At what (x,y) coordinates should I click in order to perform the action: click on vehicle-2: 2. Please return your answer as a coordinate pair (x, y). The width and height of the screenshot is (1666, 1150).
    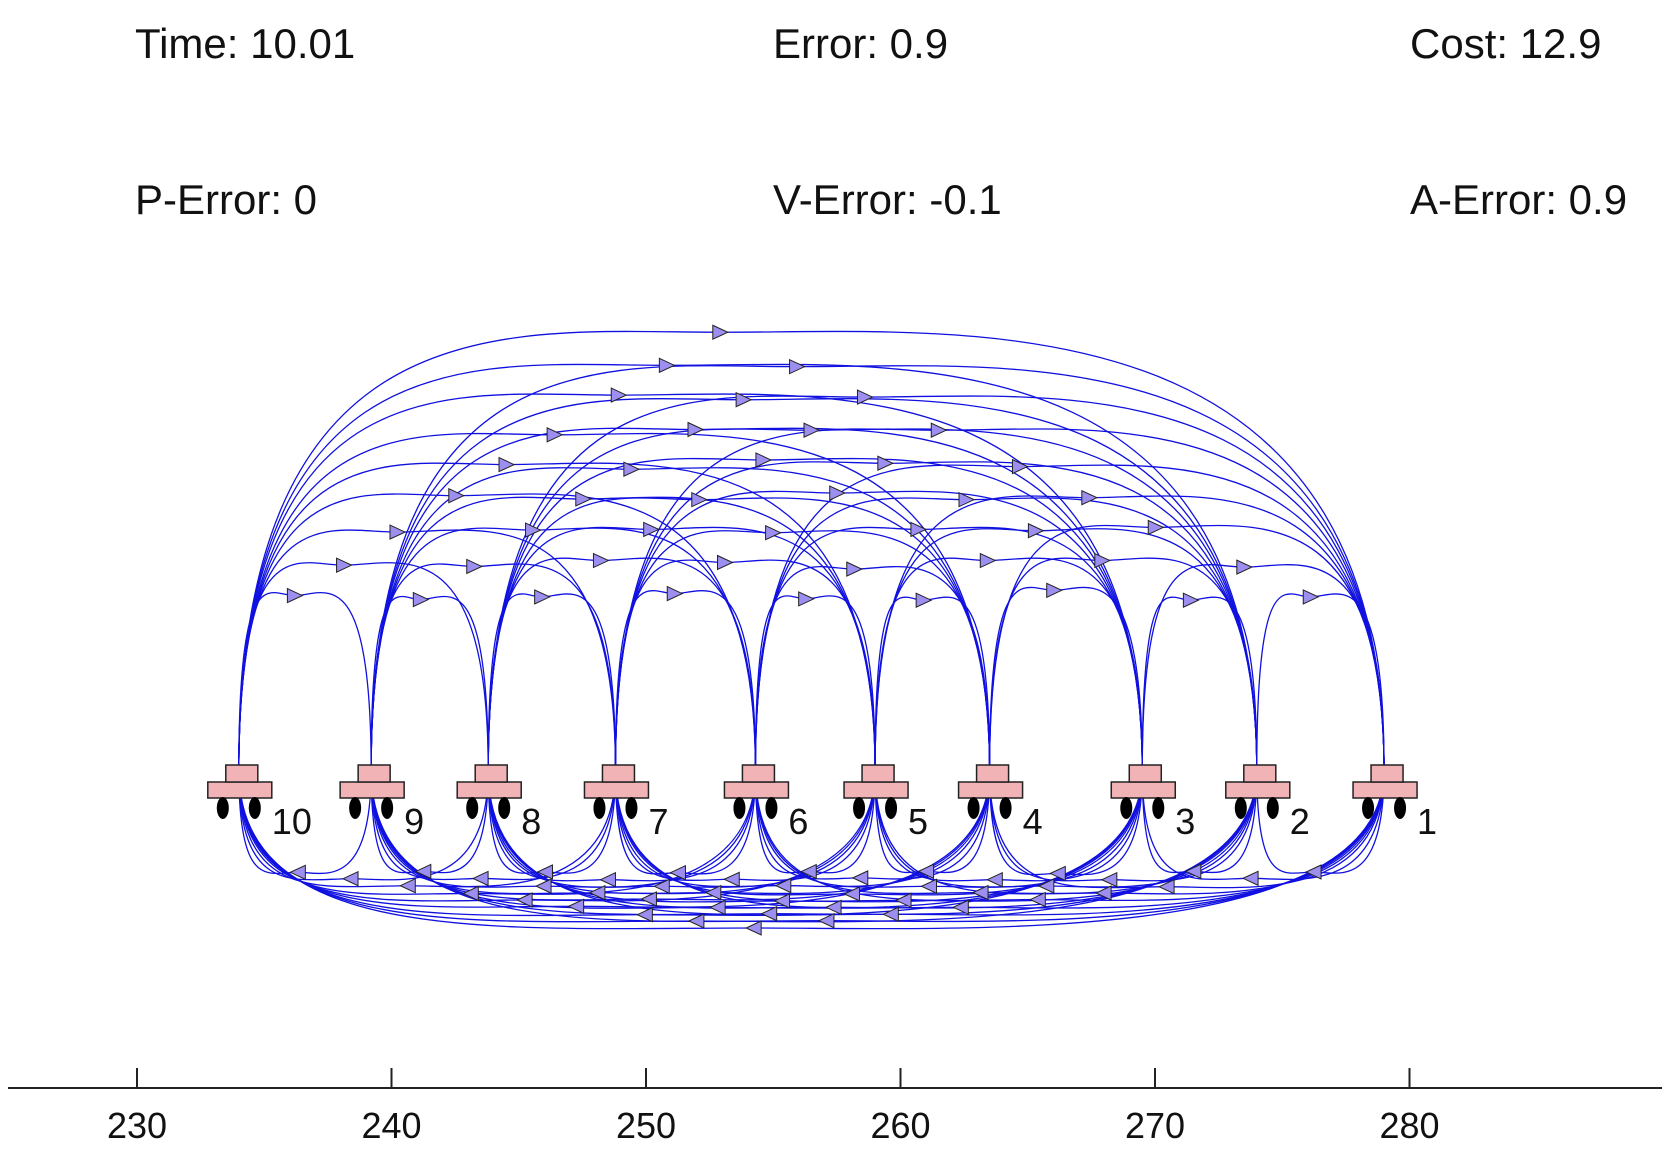
    Looking at the image, I should click on (1267, 803).